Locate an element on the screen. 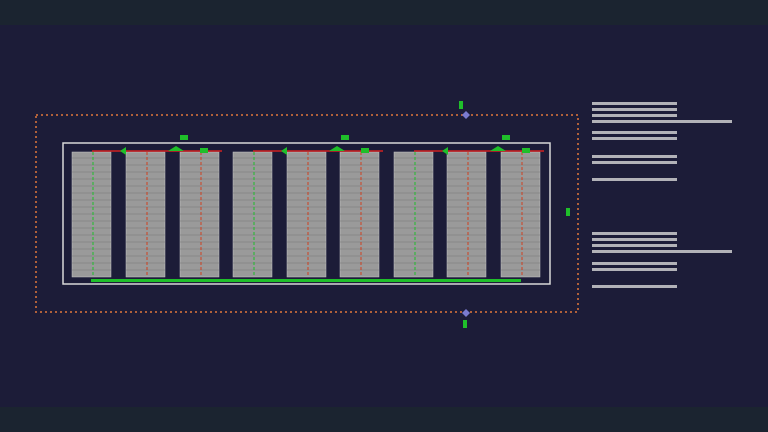 This screenshot has height=432, width=768. bottom-bar is located at coordinates (384, 419).